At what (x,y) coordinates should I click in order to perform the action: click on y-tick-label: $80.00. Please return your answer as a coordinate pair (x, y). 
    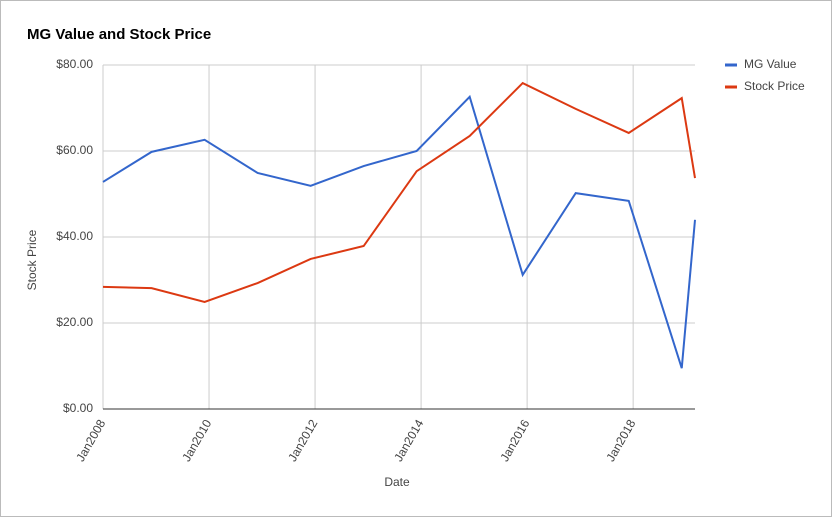
    Looking at the image, I should click on (74, 64).